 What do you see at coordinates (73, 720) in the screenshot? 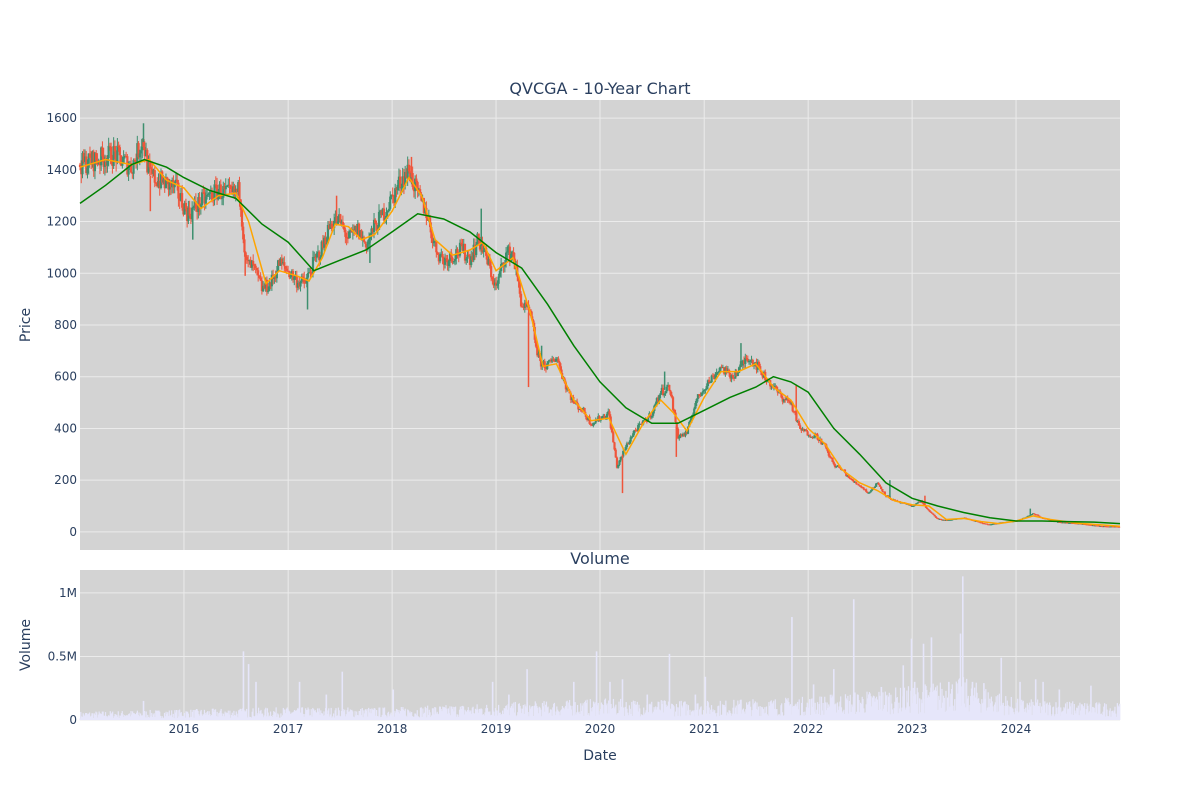
I see `volume-y-tick-label: 0` at bounding box center [73, 720].